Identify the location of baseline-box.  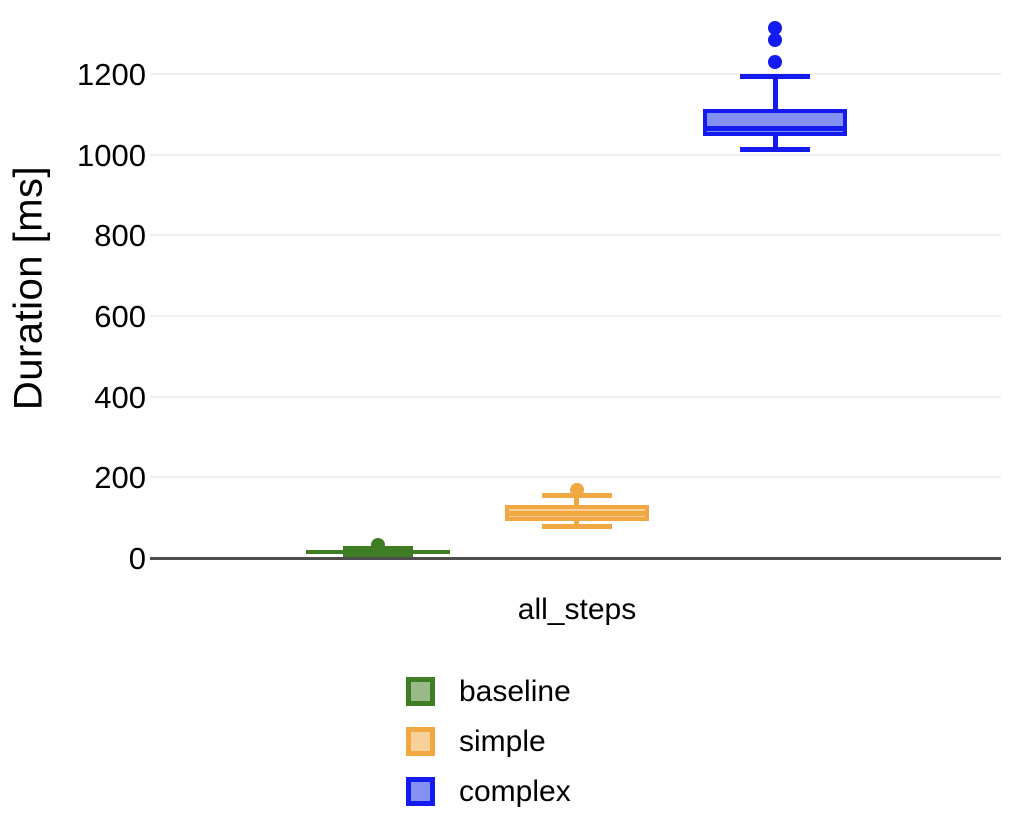
(378, 552).